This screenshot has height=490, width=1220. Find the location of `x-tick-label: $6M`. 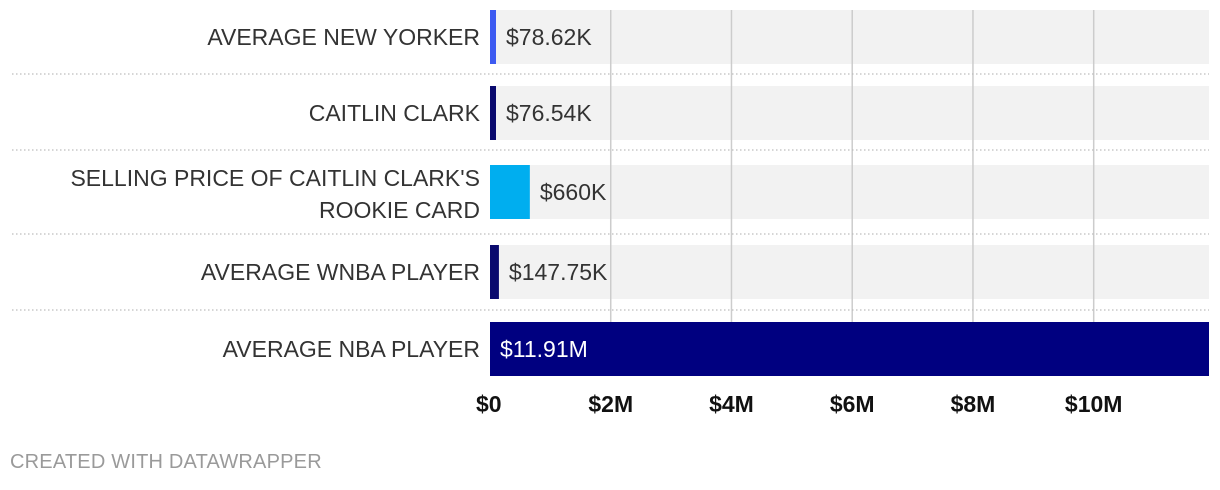

x-tick-label: $6M is located at coordinates (852, 404).